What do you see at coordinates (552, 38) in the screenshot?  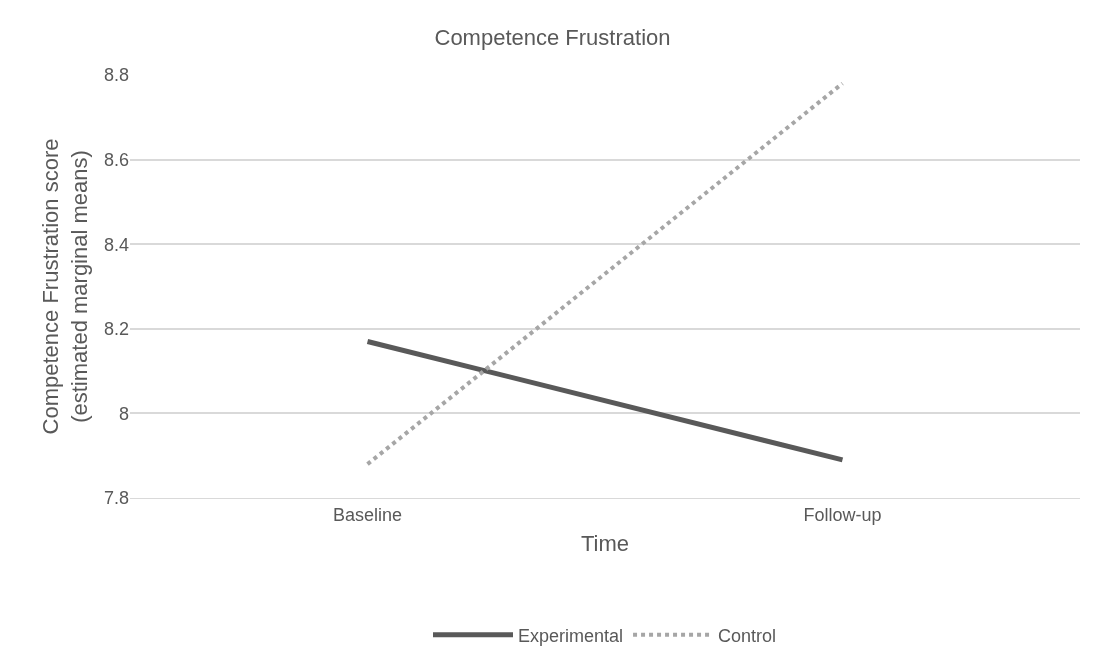 I see `chart-title: Competence Frustration` at bounding box center [552, 38].